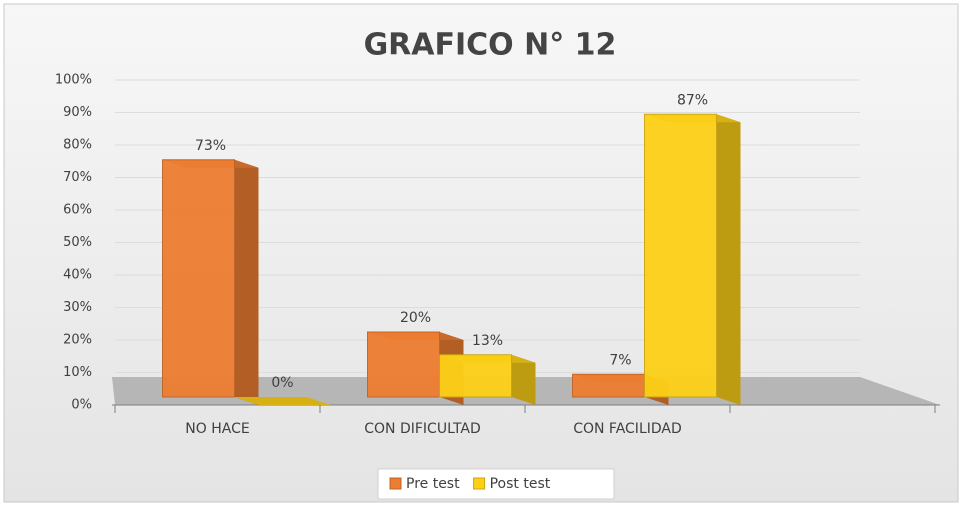 This screenshot has width=964, height=512. I want to click on y-tick-label: 10%, so click(77, 372).